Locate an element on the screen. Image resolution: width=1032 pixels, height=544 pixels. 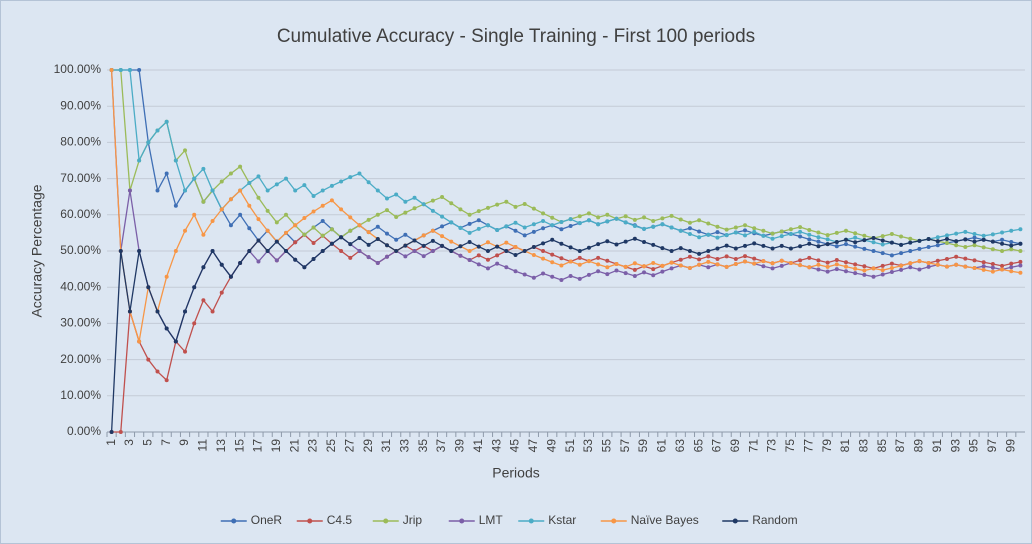
x-tick-label: 65 is located at coordinates (698, 446).